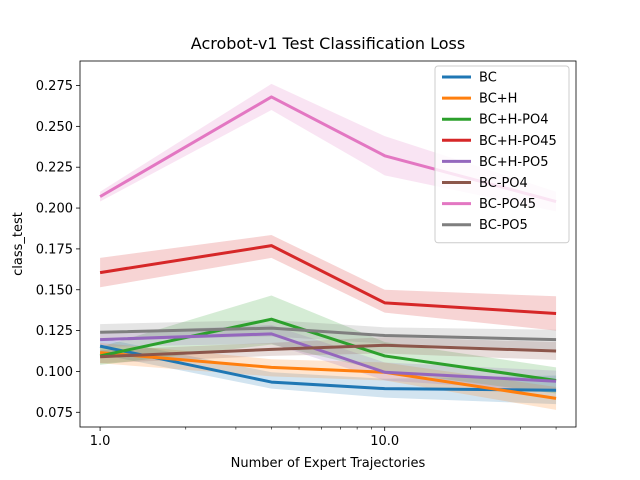  What do you see at coordinates (54, 86) in the screenshot?
I see `y-tick-label: 0.275` at bounding box center [54, 86].